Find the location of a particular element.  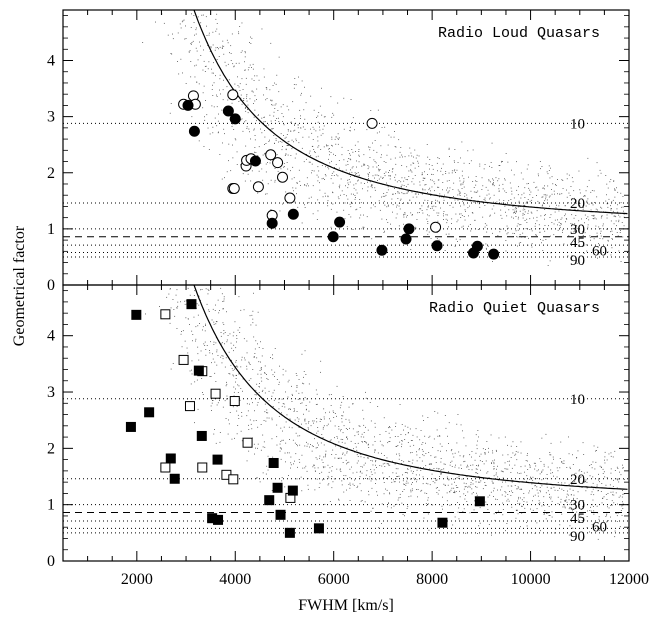

angle-label-60: 60 is located at coordinates (599, 251).